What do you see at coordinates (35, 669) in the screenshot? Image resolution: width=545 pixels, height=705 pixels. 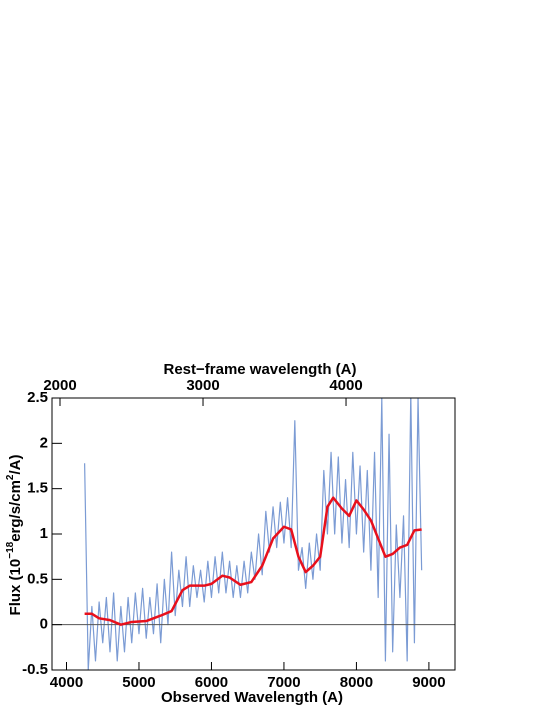 I see `y-tick-label: -0.5` at bounding box center [35, 669].